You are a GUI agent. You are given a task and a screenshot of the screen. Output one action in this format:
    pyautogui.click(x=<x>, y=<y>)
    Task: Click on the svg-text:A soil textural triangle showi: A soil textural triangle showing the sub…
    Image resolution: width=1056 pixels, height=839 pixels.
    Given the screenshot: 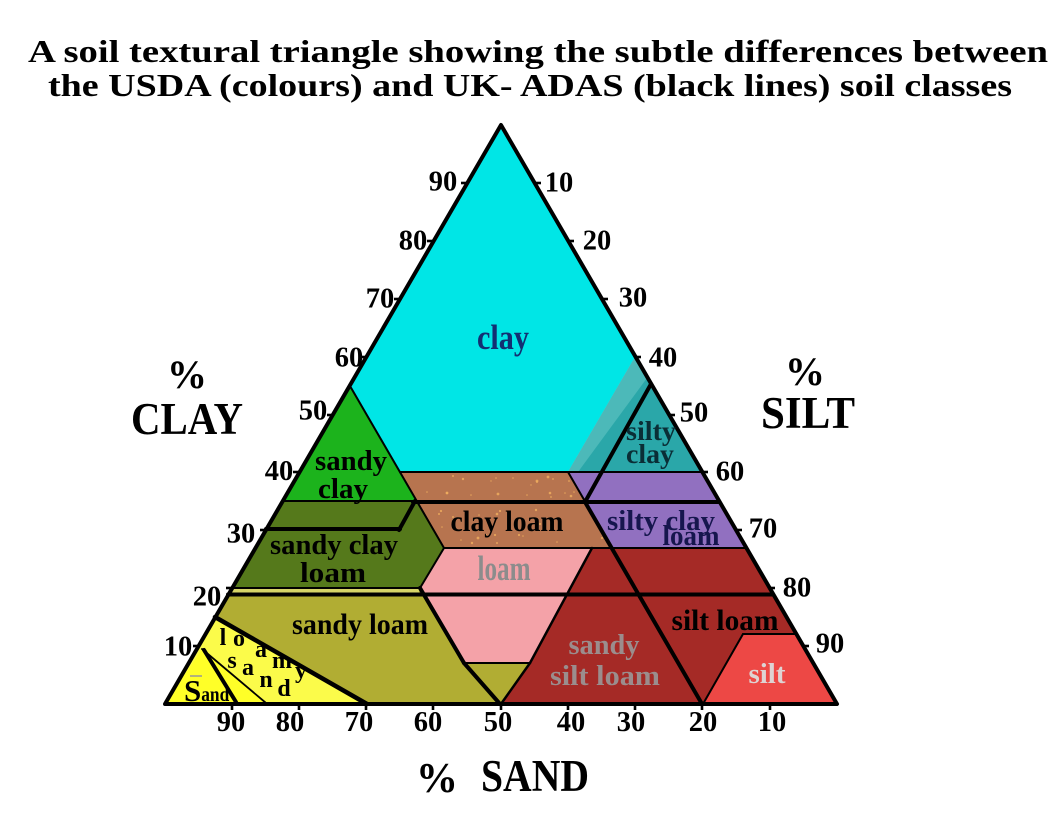 What is the action you would take?
    pyautogui.click(x=538, y=51)
    